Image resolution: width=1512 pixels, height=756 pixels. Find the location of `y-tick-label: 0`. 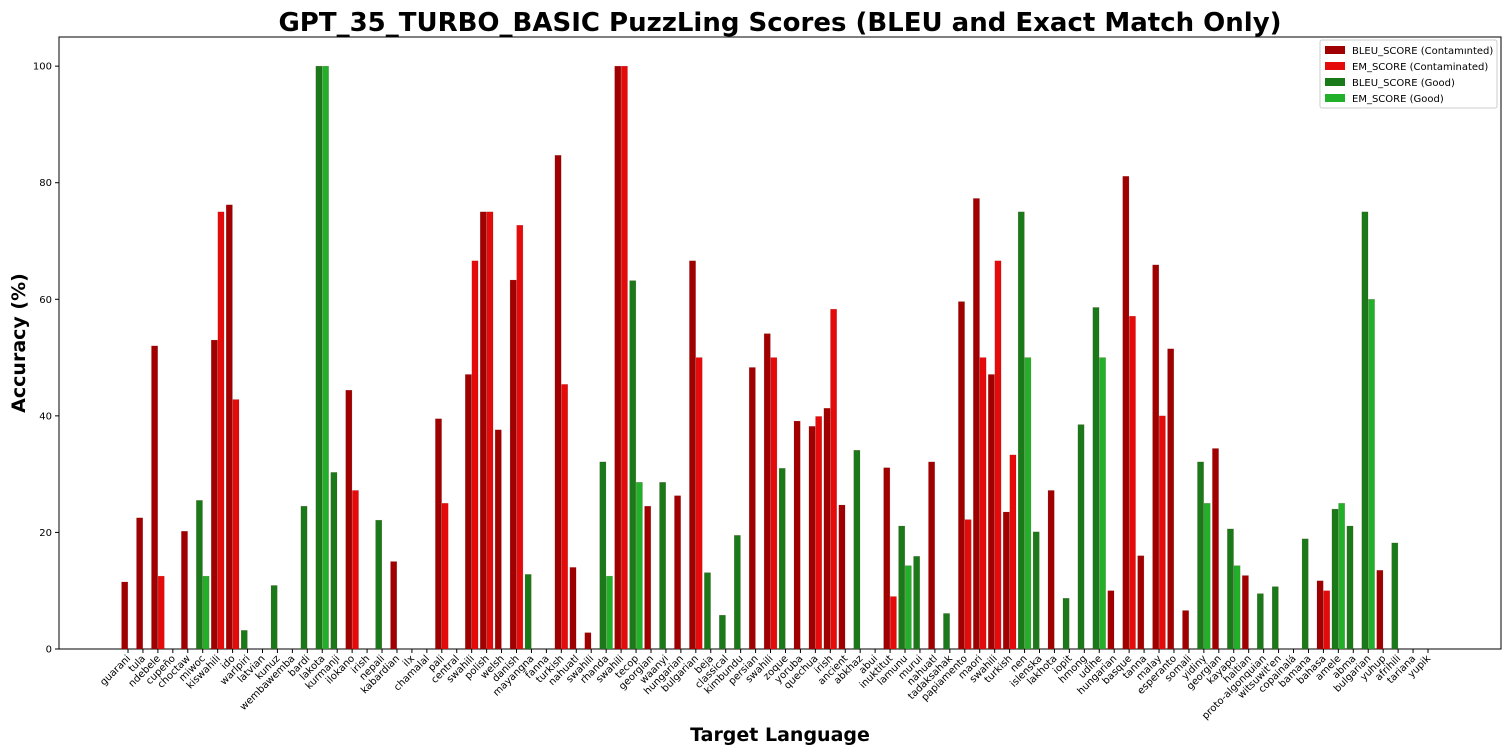

y-tick-label: 0 is located at coordinates (49, 650).